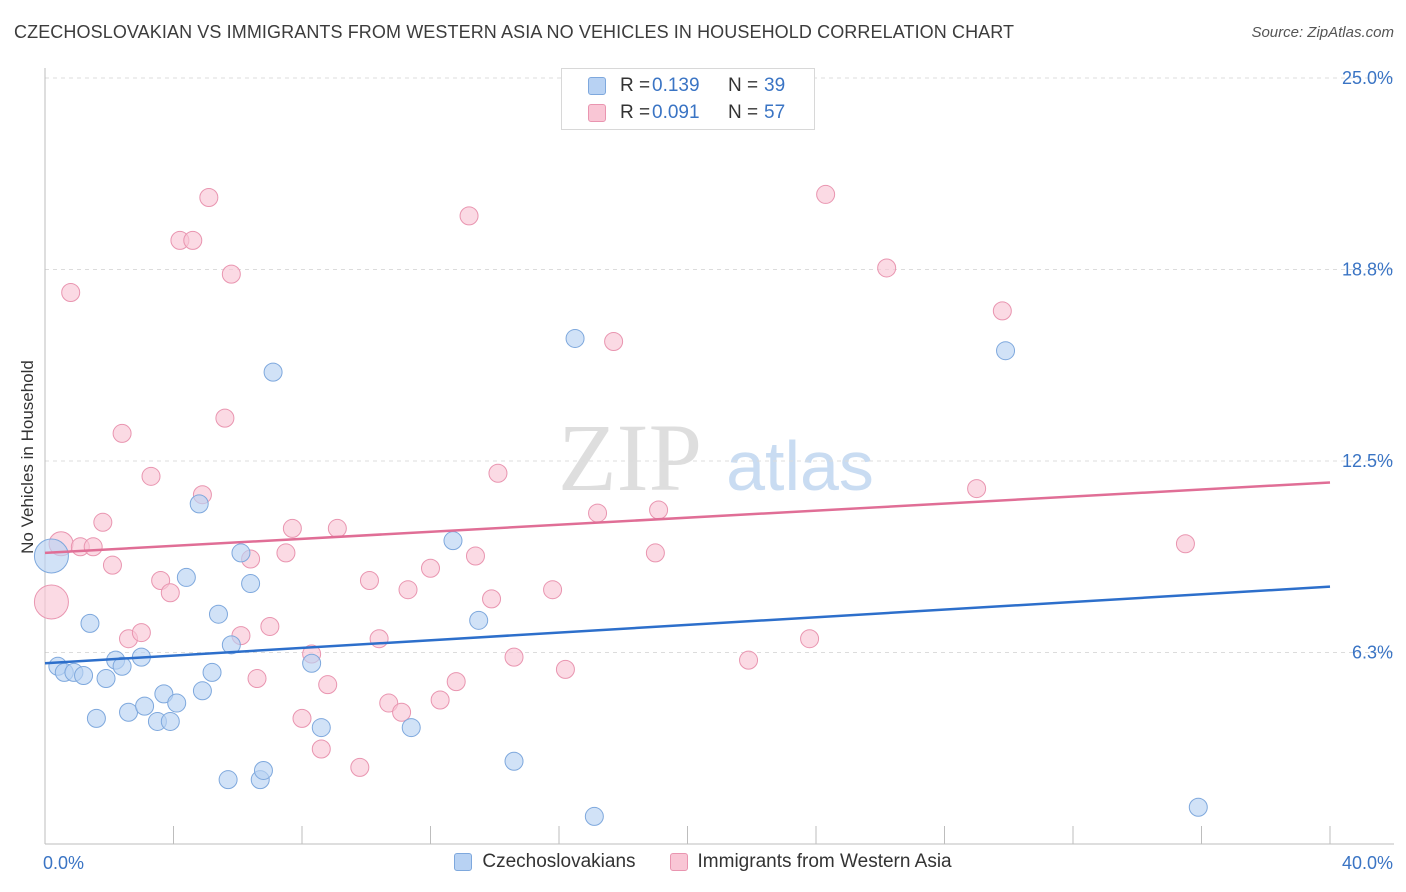  Describe the element at coordinates (824, 861) in the screenshot. I see `legend-label-immigrants: Immigrants from Western Asia` at that location.